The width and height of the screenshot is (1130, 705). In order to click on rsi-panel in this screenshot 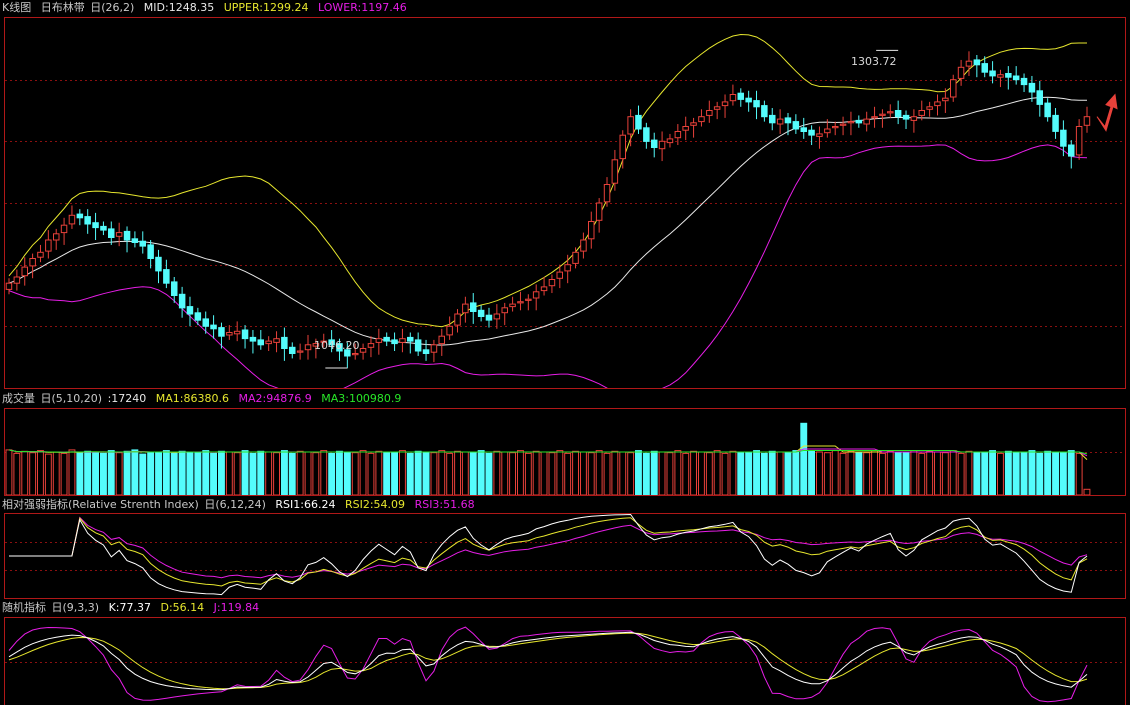, I will do `click(565, 556)`.